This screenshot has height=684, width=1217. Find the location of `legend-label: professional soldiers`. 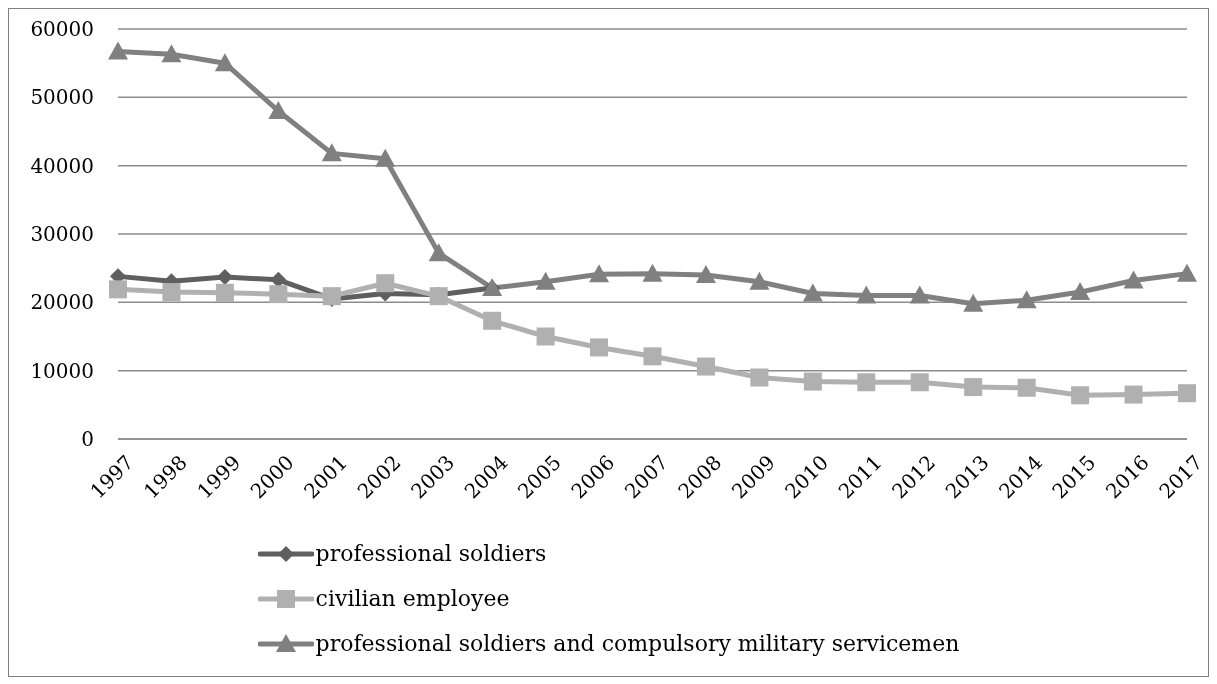

legend-label: professional soldiers is located at coordinates (431, 553).